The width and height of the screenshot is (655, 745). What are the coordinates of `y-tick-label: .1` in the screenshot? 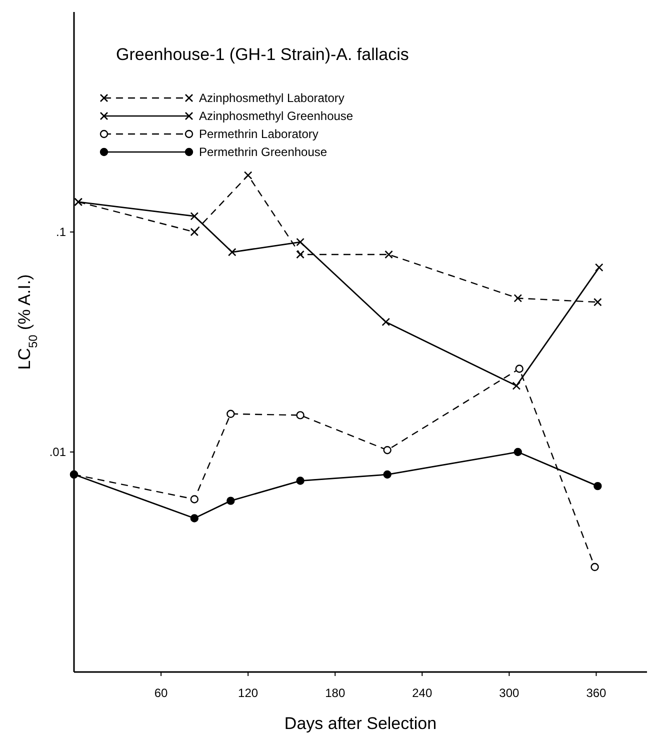 It's located at (61, 232).